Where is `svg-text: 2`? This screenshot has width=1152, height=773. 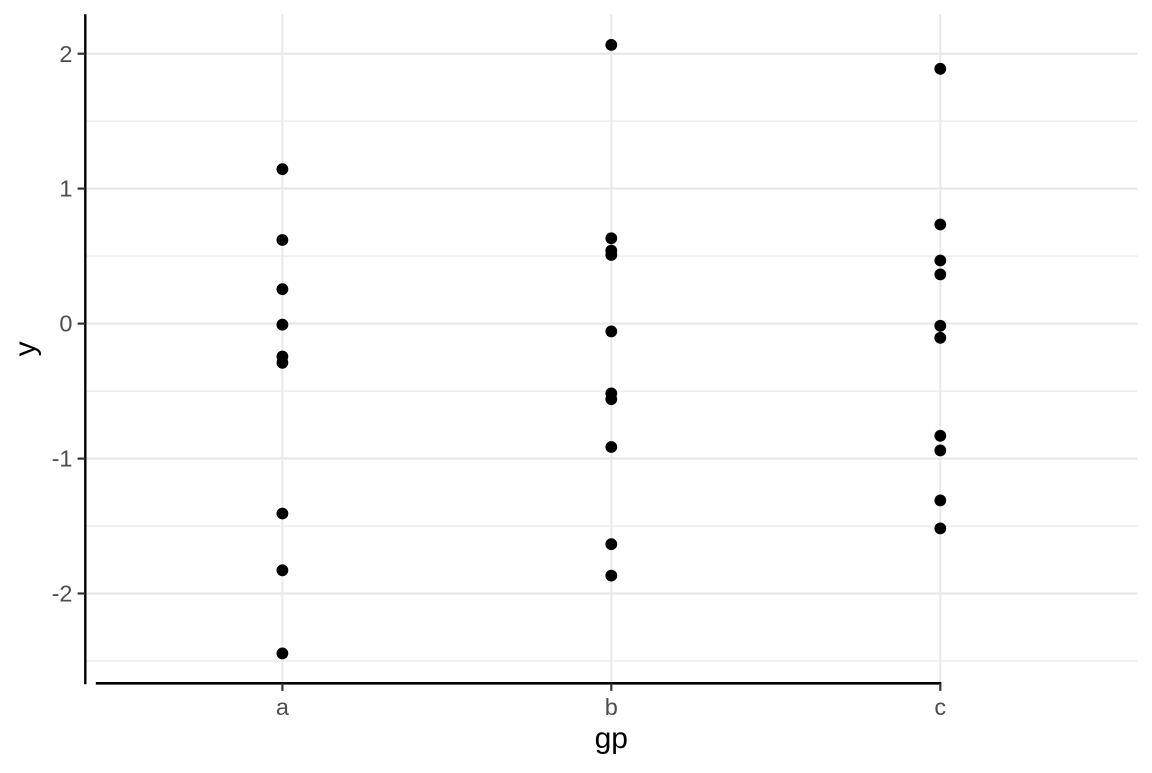 svg-text: 2 is located at coordinates (65, 54).